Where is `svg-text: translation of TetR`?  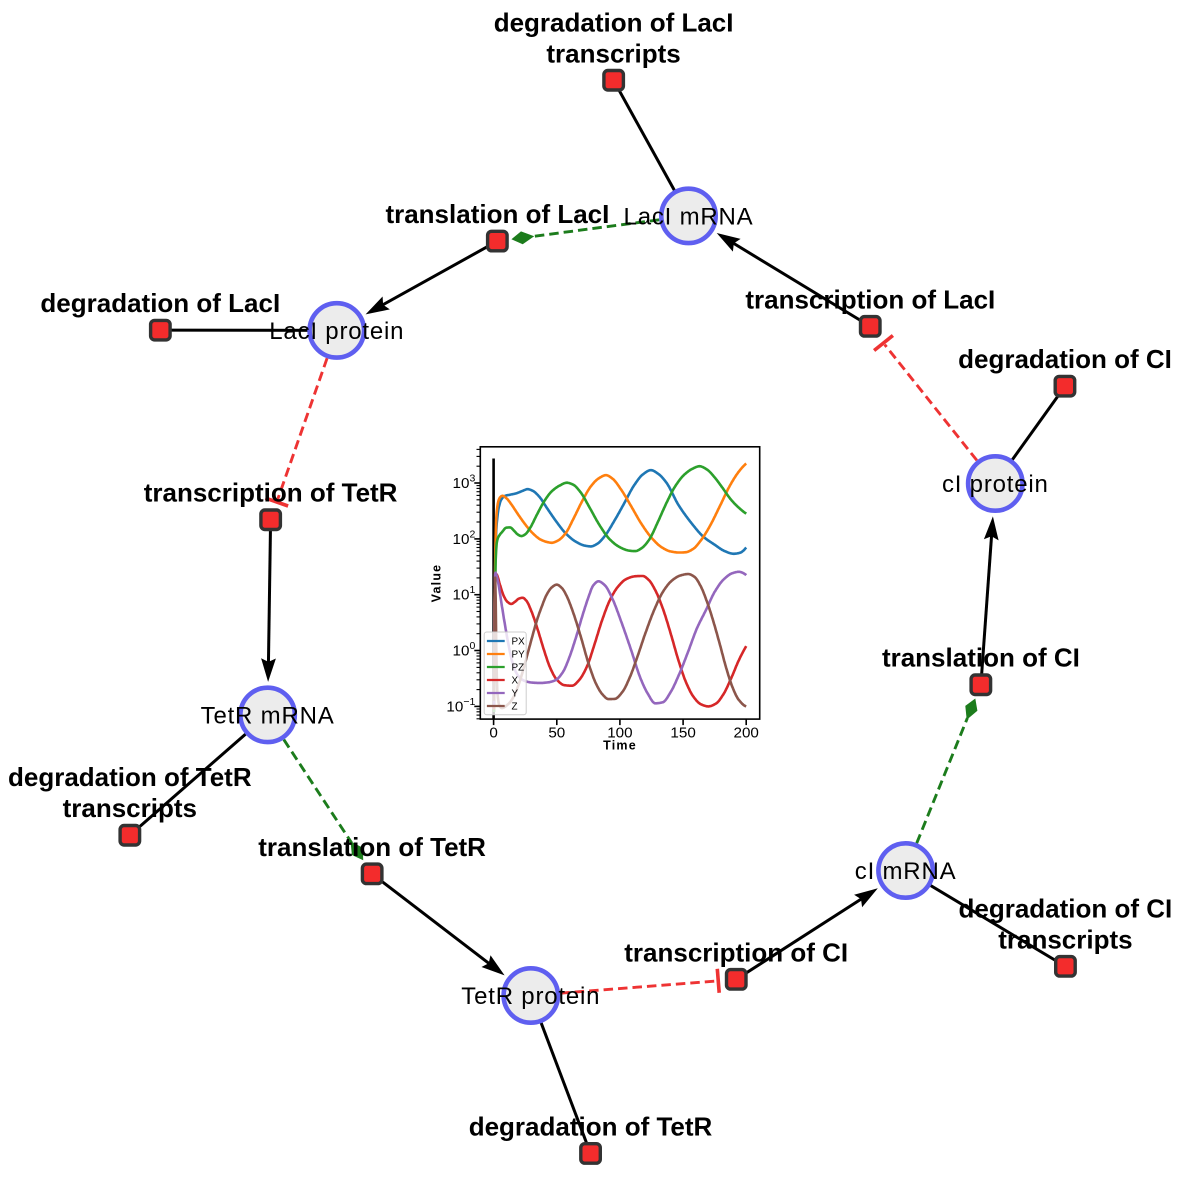
svg-text: translation of TetR is located at coordinates (372, 847).